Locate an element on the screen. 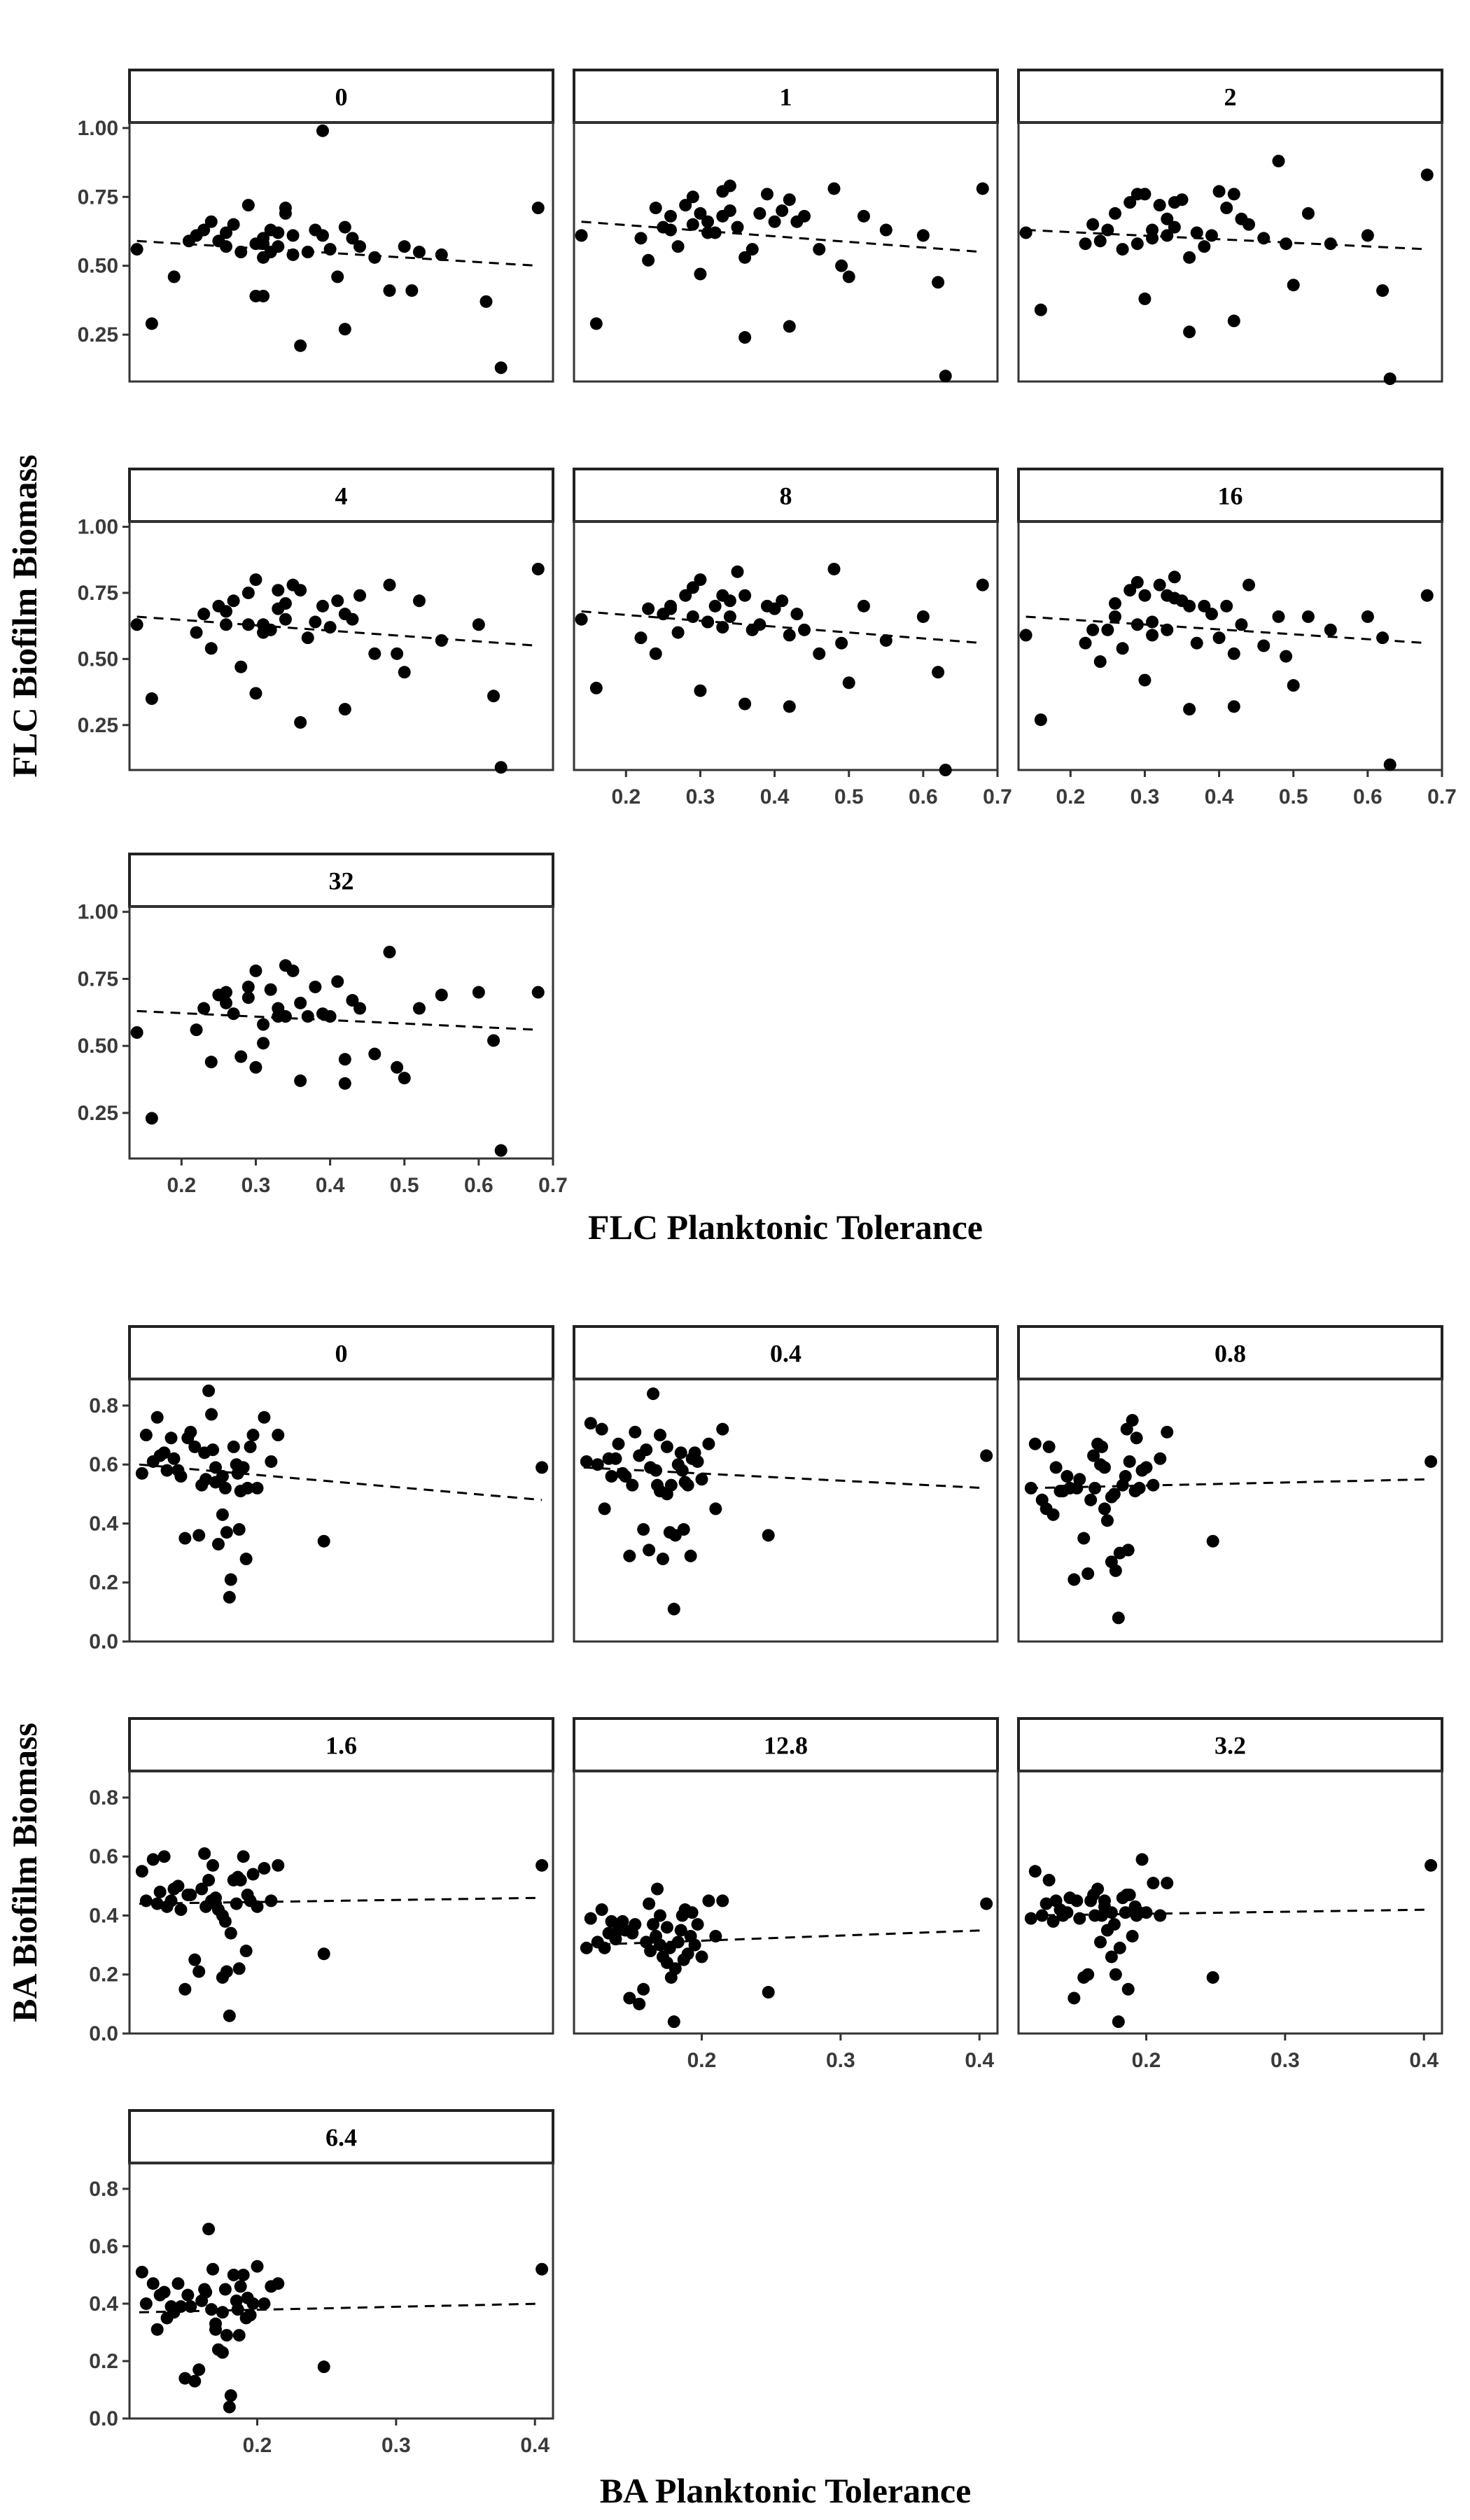 The image size is (1470, 2520). y-tick-label: 0.25 is located at coordinates (98, 1113).